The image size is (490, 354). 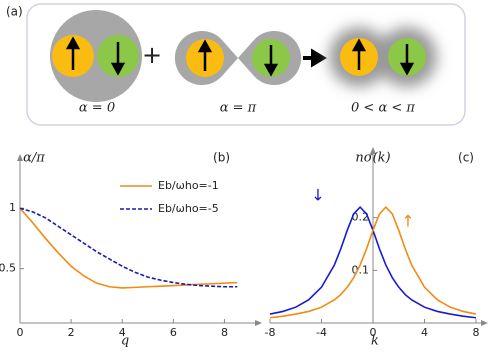 What do you see at coordinates (12, 207) in the screenshot?
I see `y-tick-label: 1` at bounding box center [12, 207].